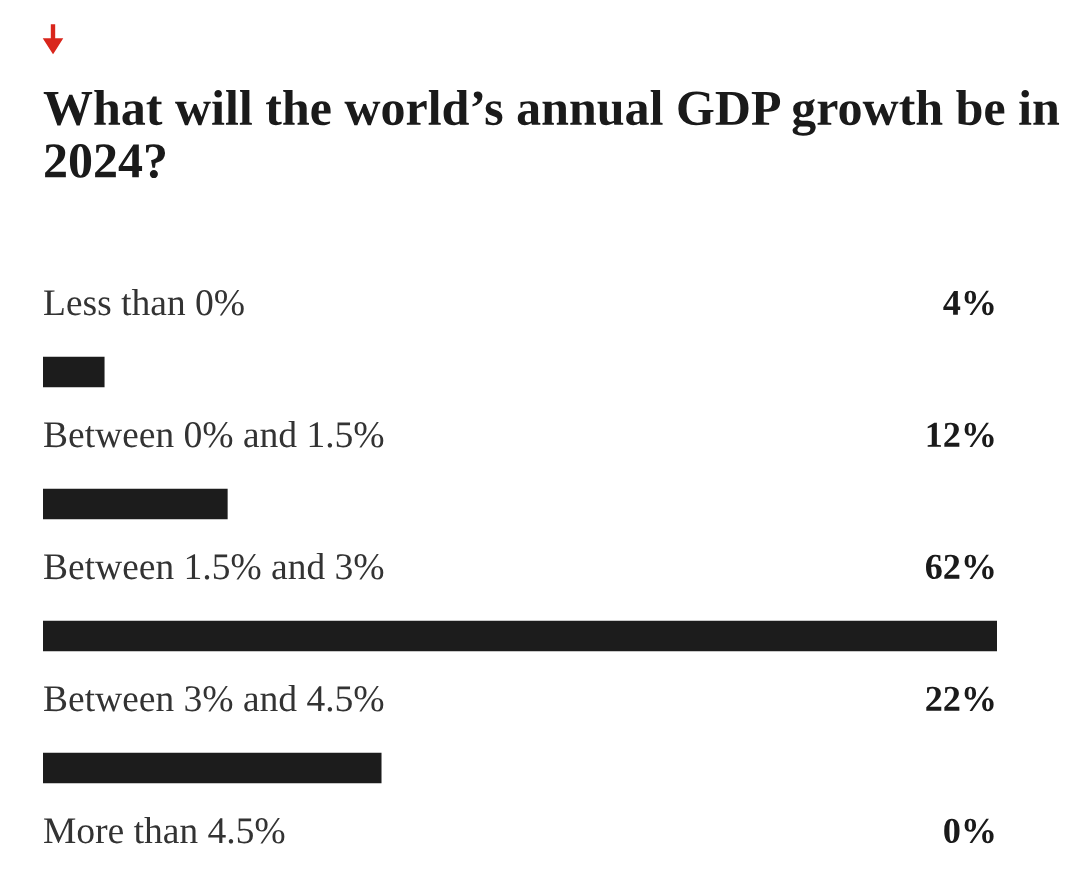 The height and width of the screenshot is (882, 1074). Describe the element at coordinates (960, 699) in the screenshot. I see `data-label: 22%` at that location.